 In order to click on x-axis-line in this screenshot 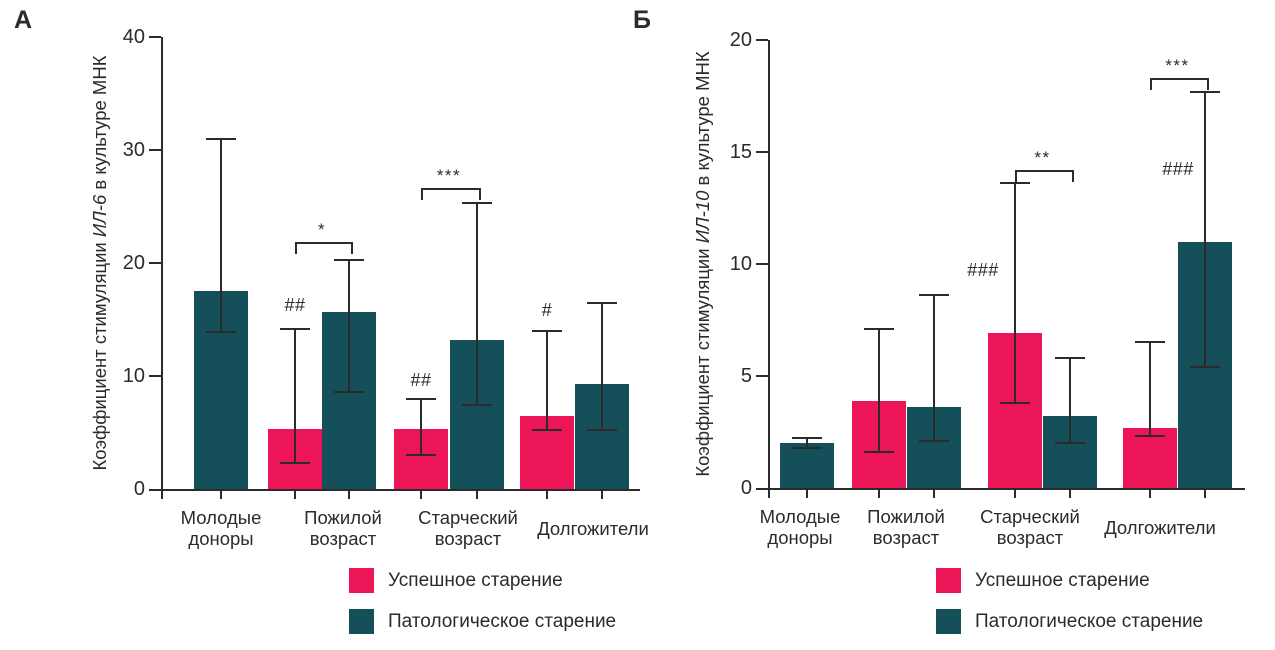, I will do `click(1000, 489)`.